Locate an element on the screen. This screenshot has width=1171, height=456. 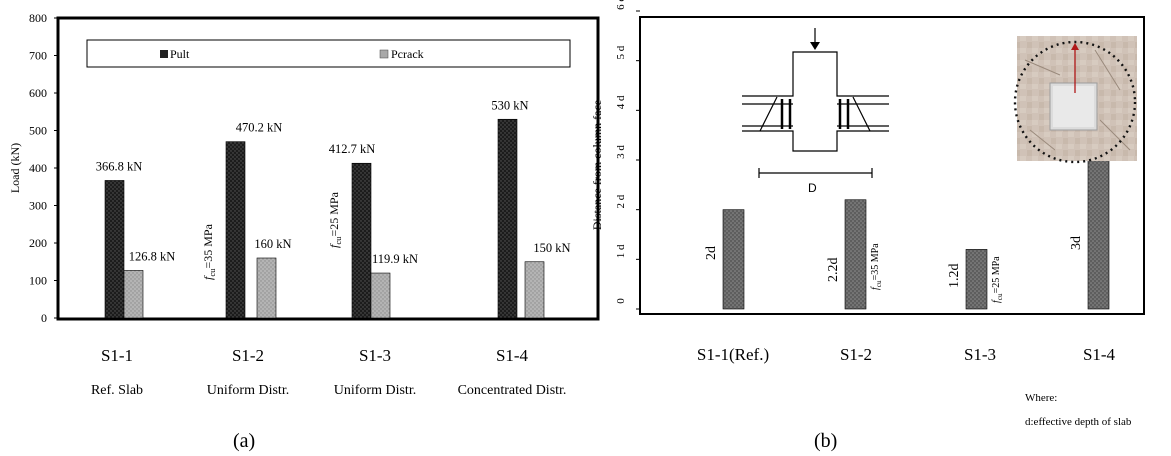
panel-label-a: (a) is located at coordinates (244, 441).